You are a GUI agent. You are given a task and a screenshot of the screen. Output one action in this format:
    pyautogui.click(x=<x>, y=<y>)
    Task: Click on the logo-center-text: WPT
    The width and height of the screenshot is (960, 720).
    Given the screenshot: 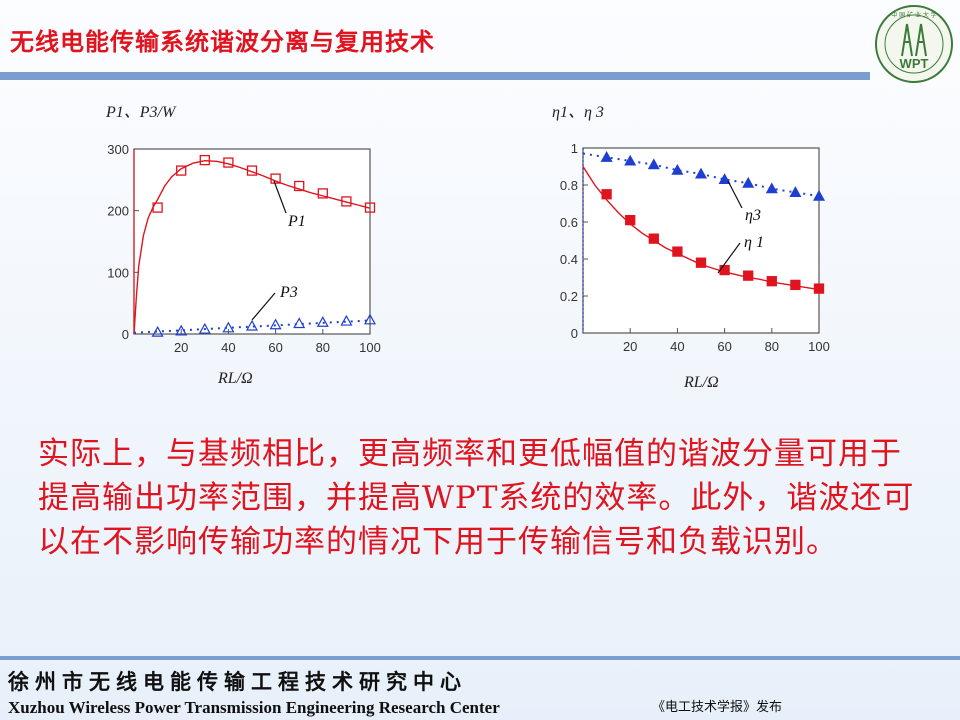 What is the action you would take?
    pyautogui.click(x=914, y=63)
    